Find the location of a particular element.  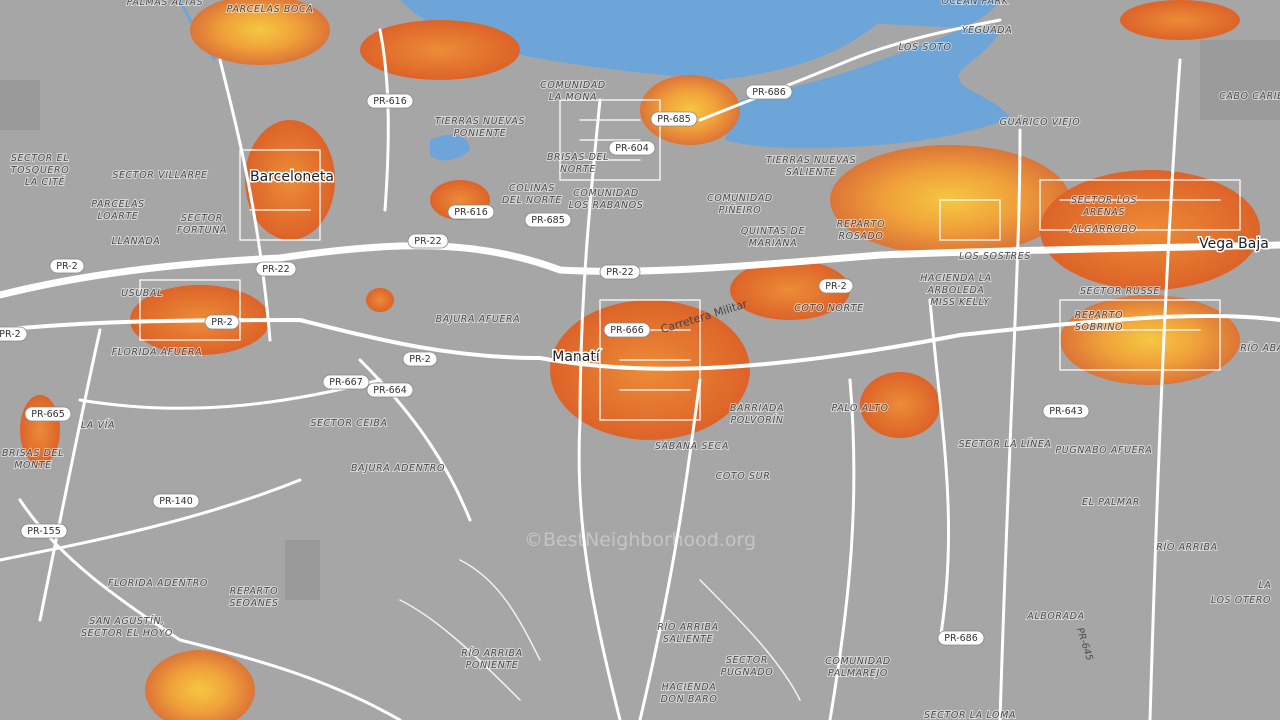

place-label: TIERRAS NUEVAS PONIENTE is located at coordinates (480, 127).